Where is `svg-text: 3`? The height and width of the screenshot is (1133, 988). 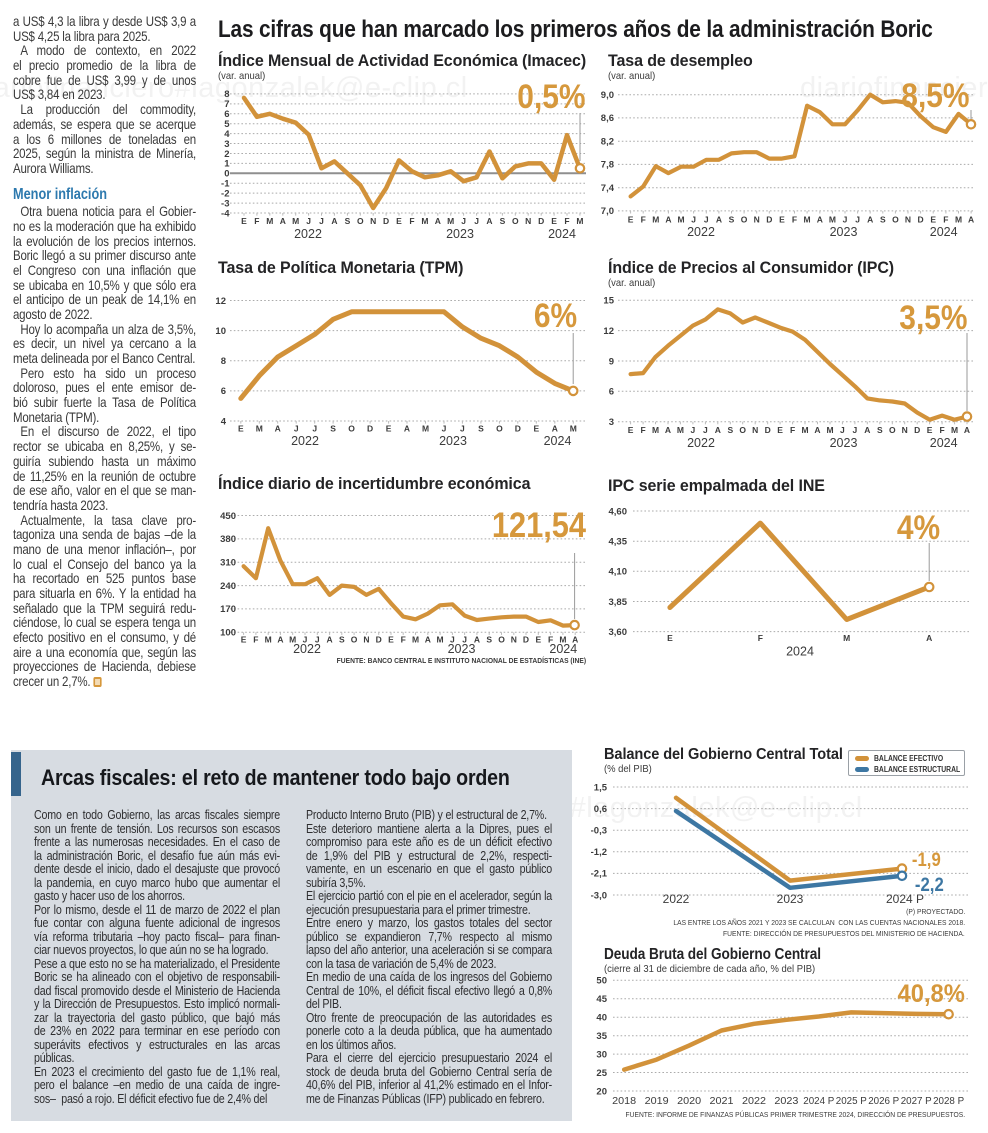 svg-text: 3 is located at coordinates (226, 144).